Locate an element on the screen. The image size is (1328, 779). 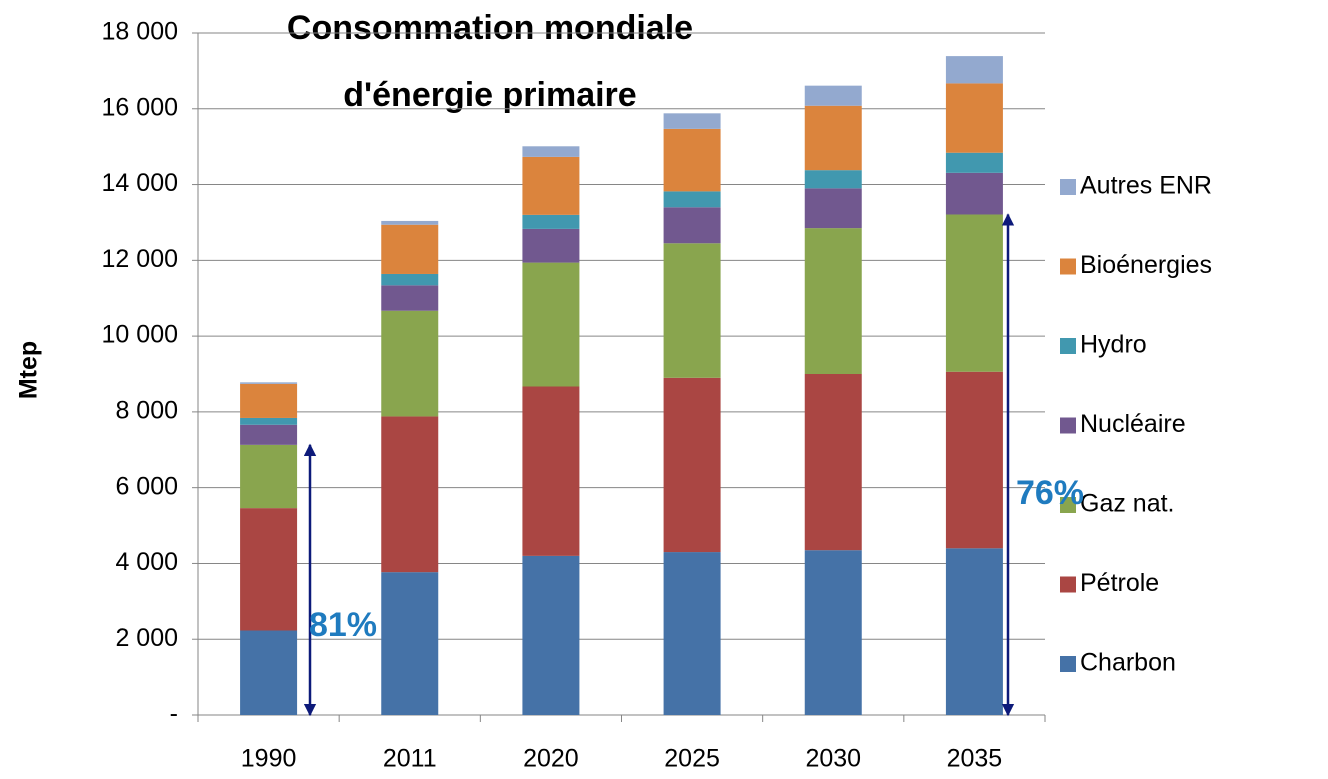
chart-title: Consommation mondiale is located at coordinates (490, 28).